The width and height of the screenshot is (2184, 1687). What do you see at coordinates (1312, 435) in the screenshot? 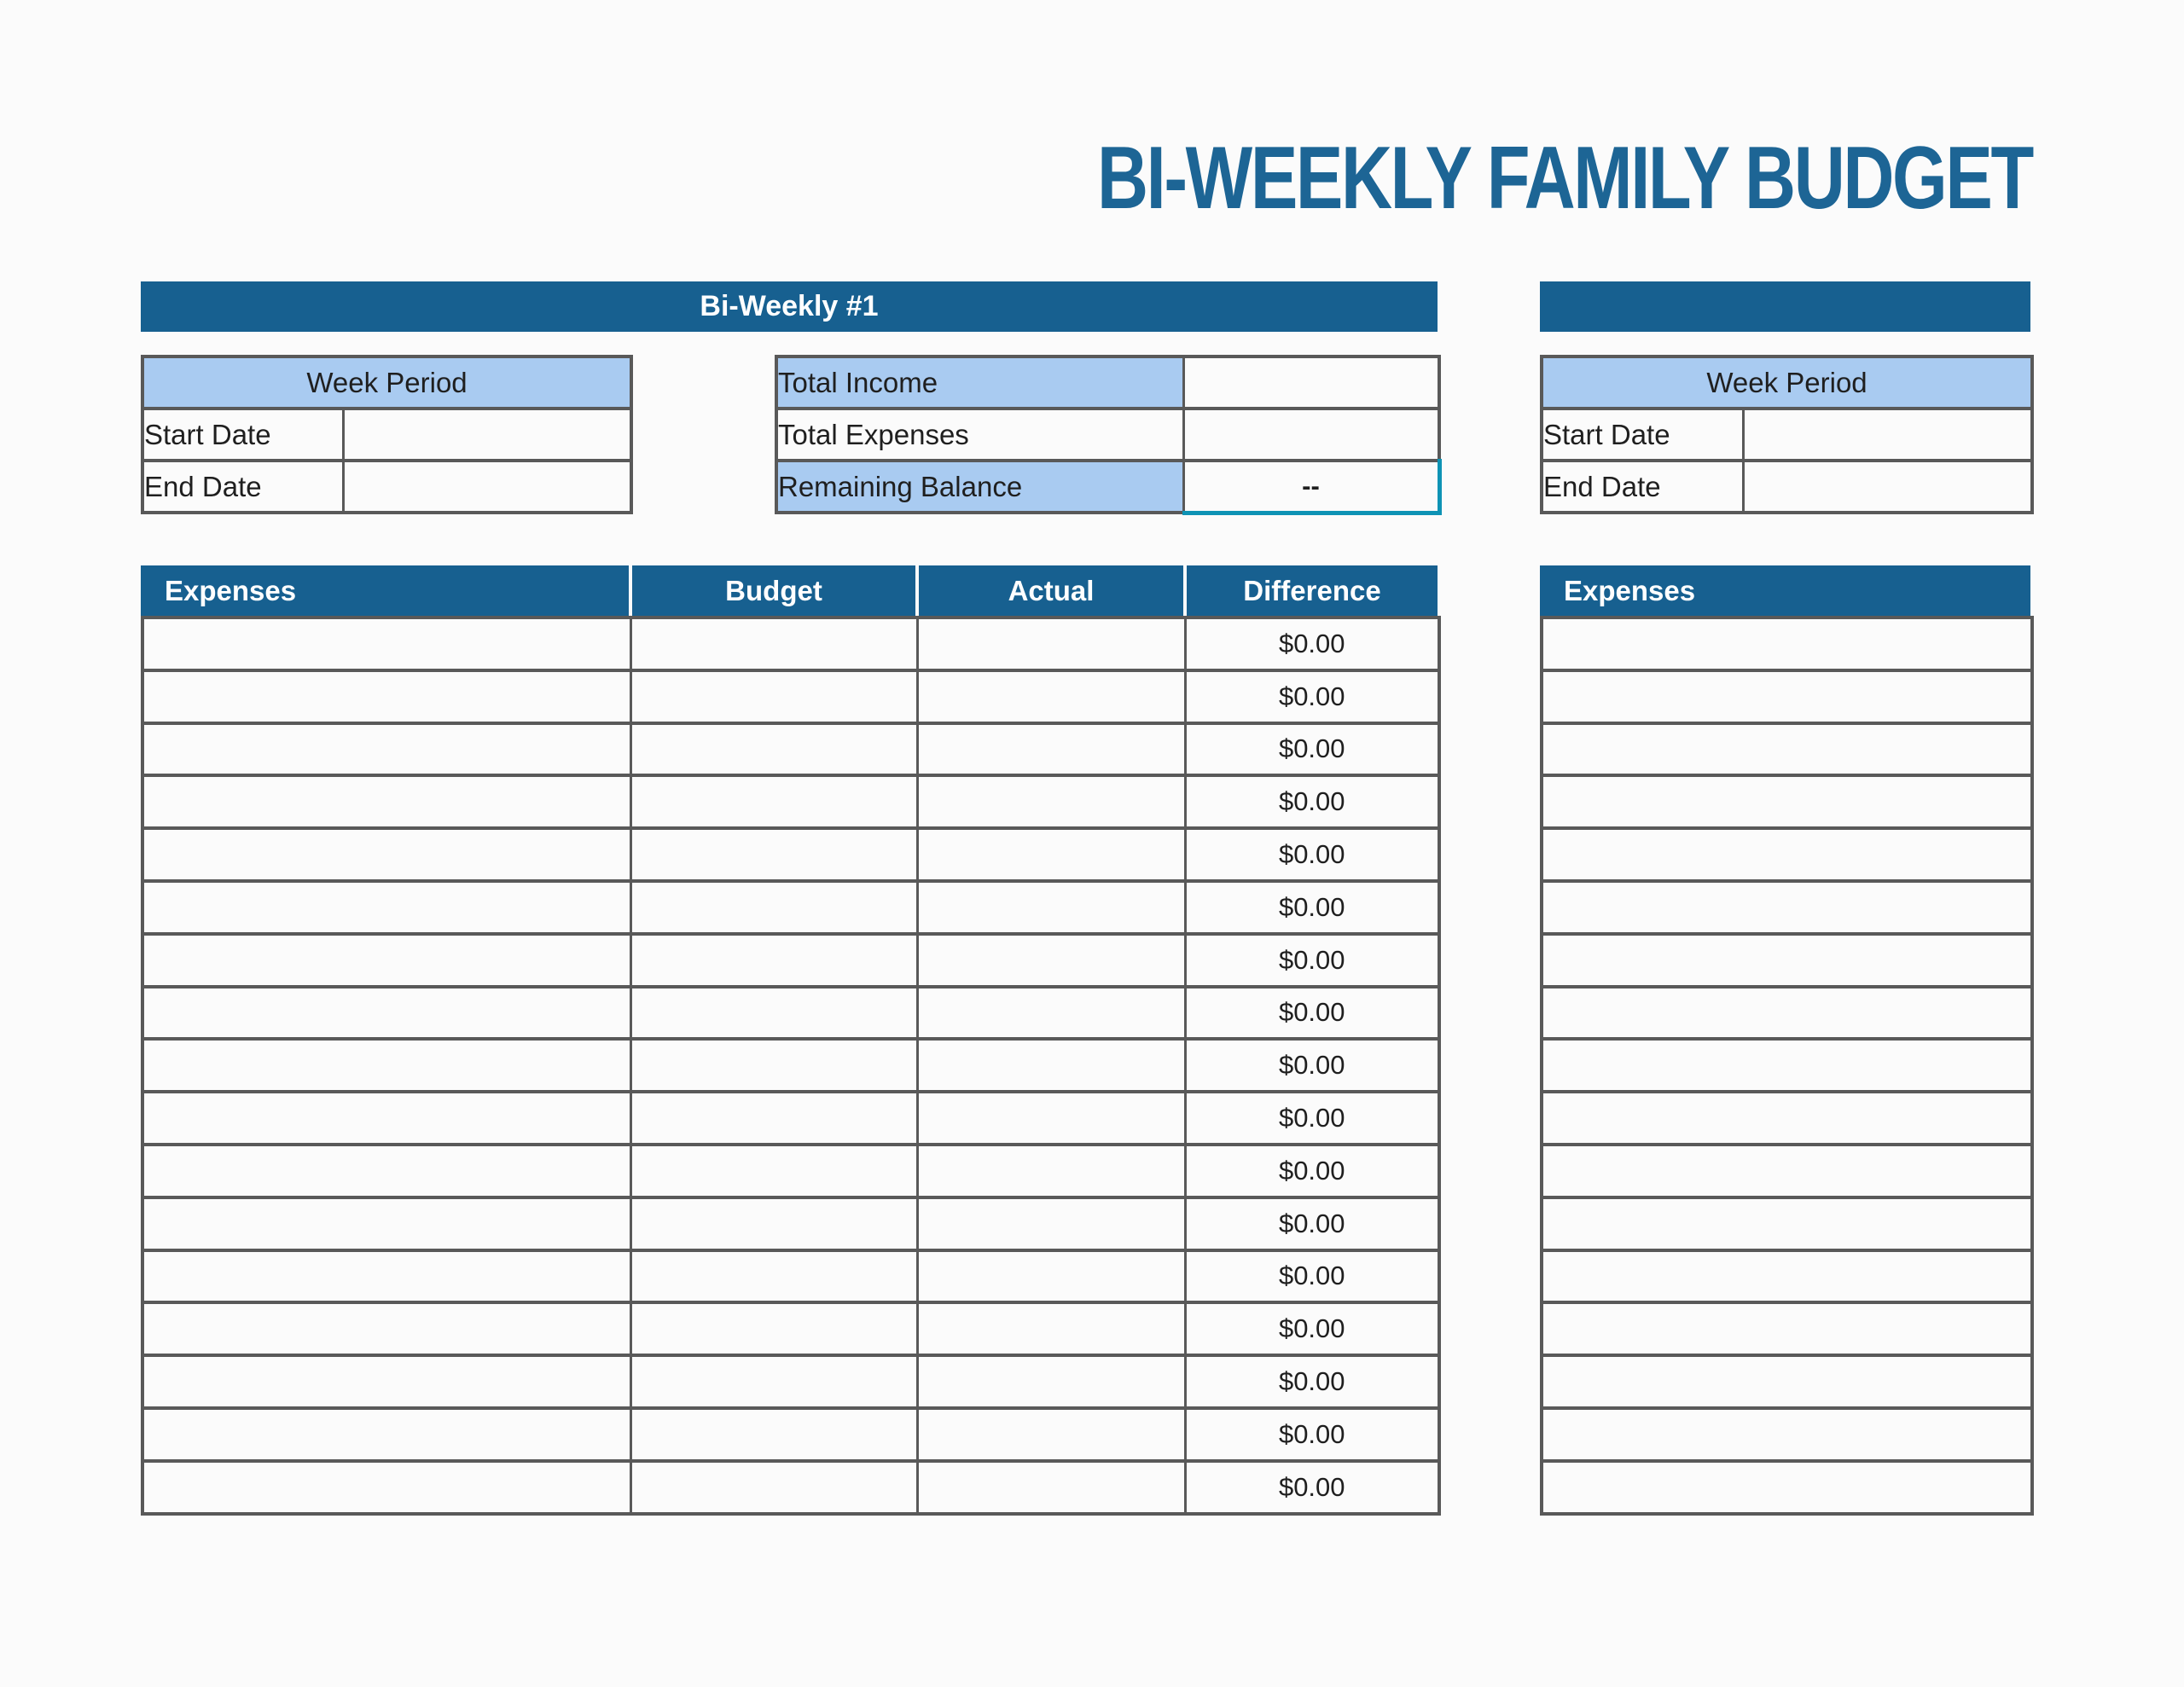
I see `total-expenses-cell` at bounding box center [1312, 435].